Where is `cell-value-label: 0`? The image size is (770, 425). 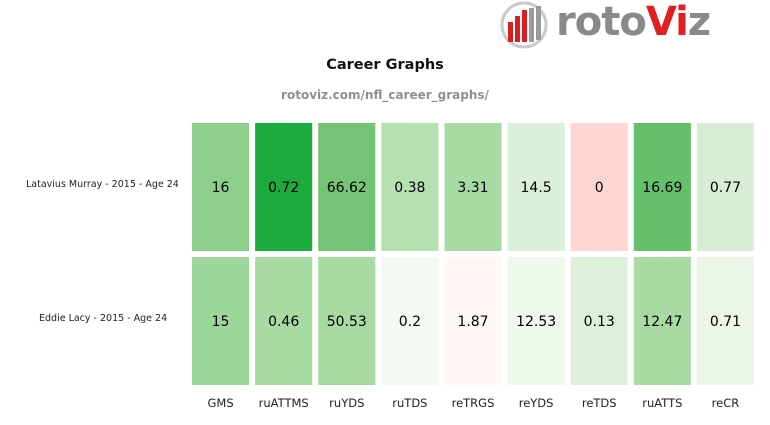
cell-value-label: 0 is located at coordinates (599, 188).